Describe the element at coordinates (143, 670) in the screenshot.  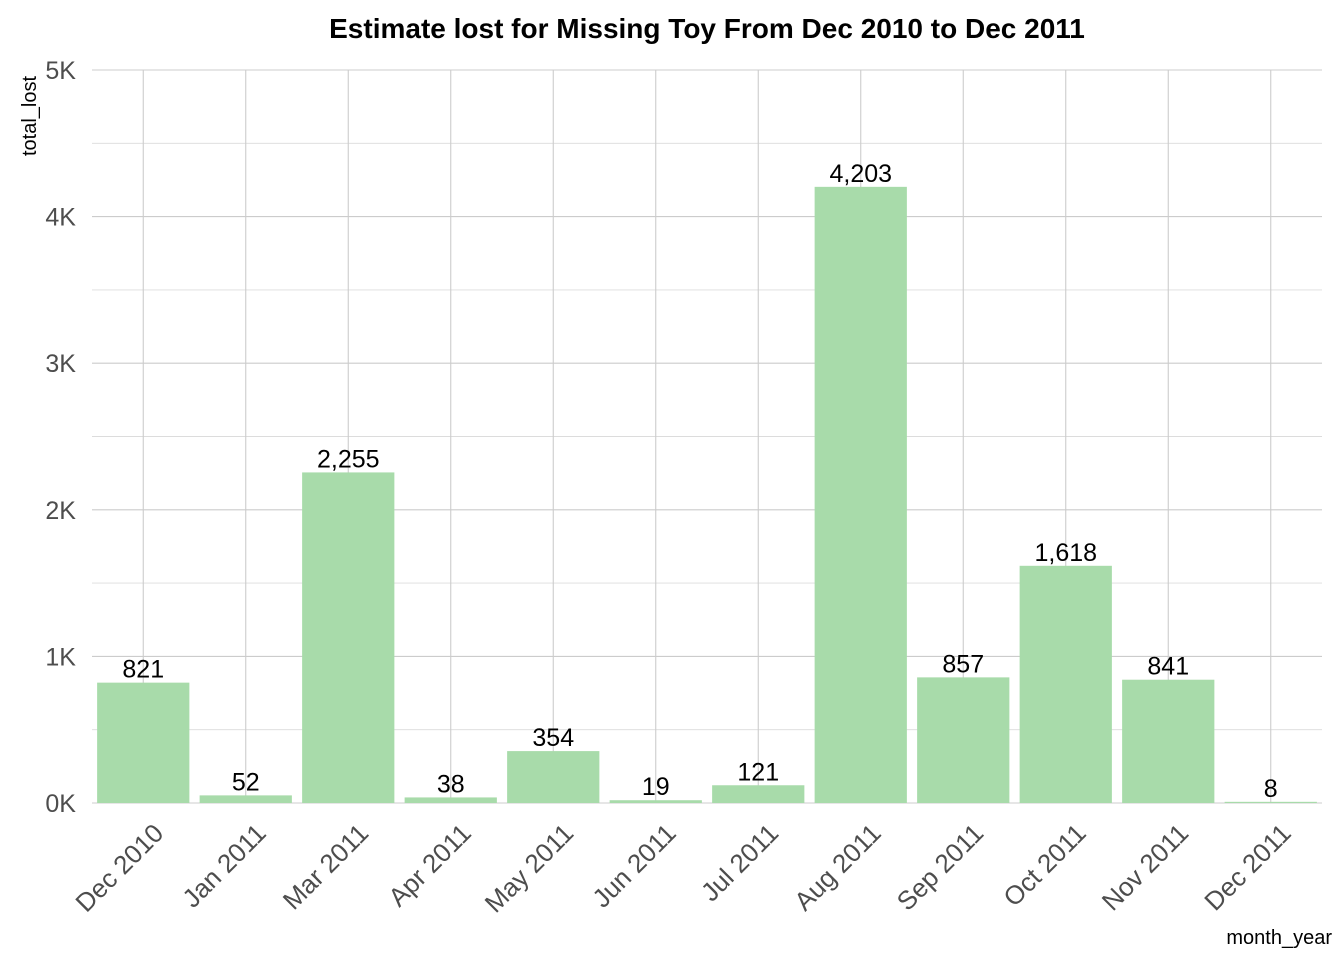
I see `data-label: 821` at that location.